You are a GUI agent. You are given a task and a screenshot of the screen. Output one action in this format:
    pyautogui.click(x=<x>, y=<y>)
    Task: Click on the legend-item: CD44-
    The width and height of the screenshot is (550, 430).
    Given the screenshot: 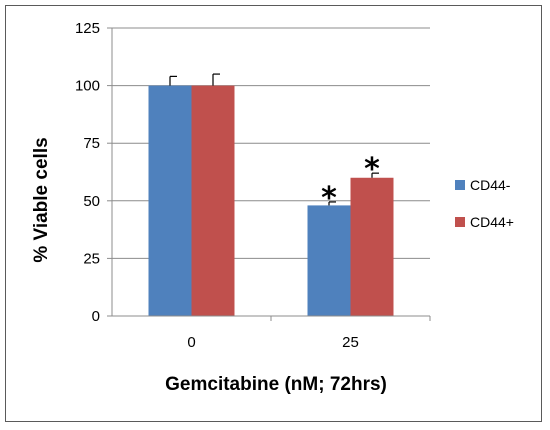 What is the action you would take?
    pyautogui.click(x=483, y=185)
    